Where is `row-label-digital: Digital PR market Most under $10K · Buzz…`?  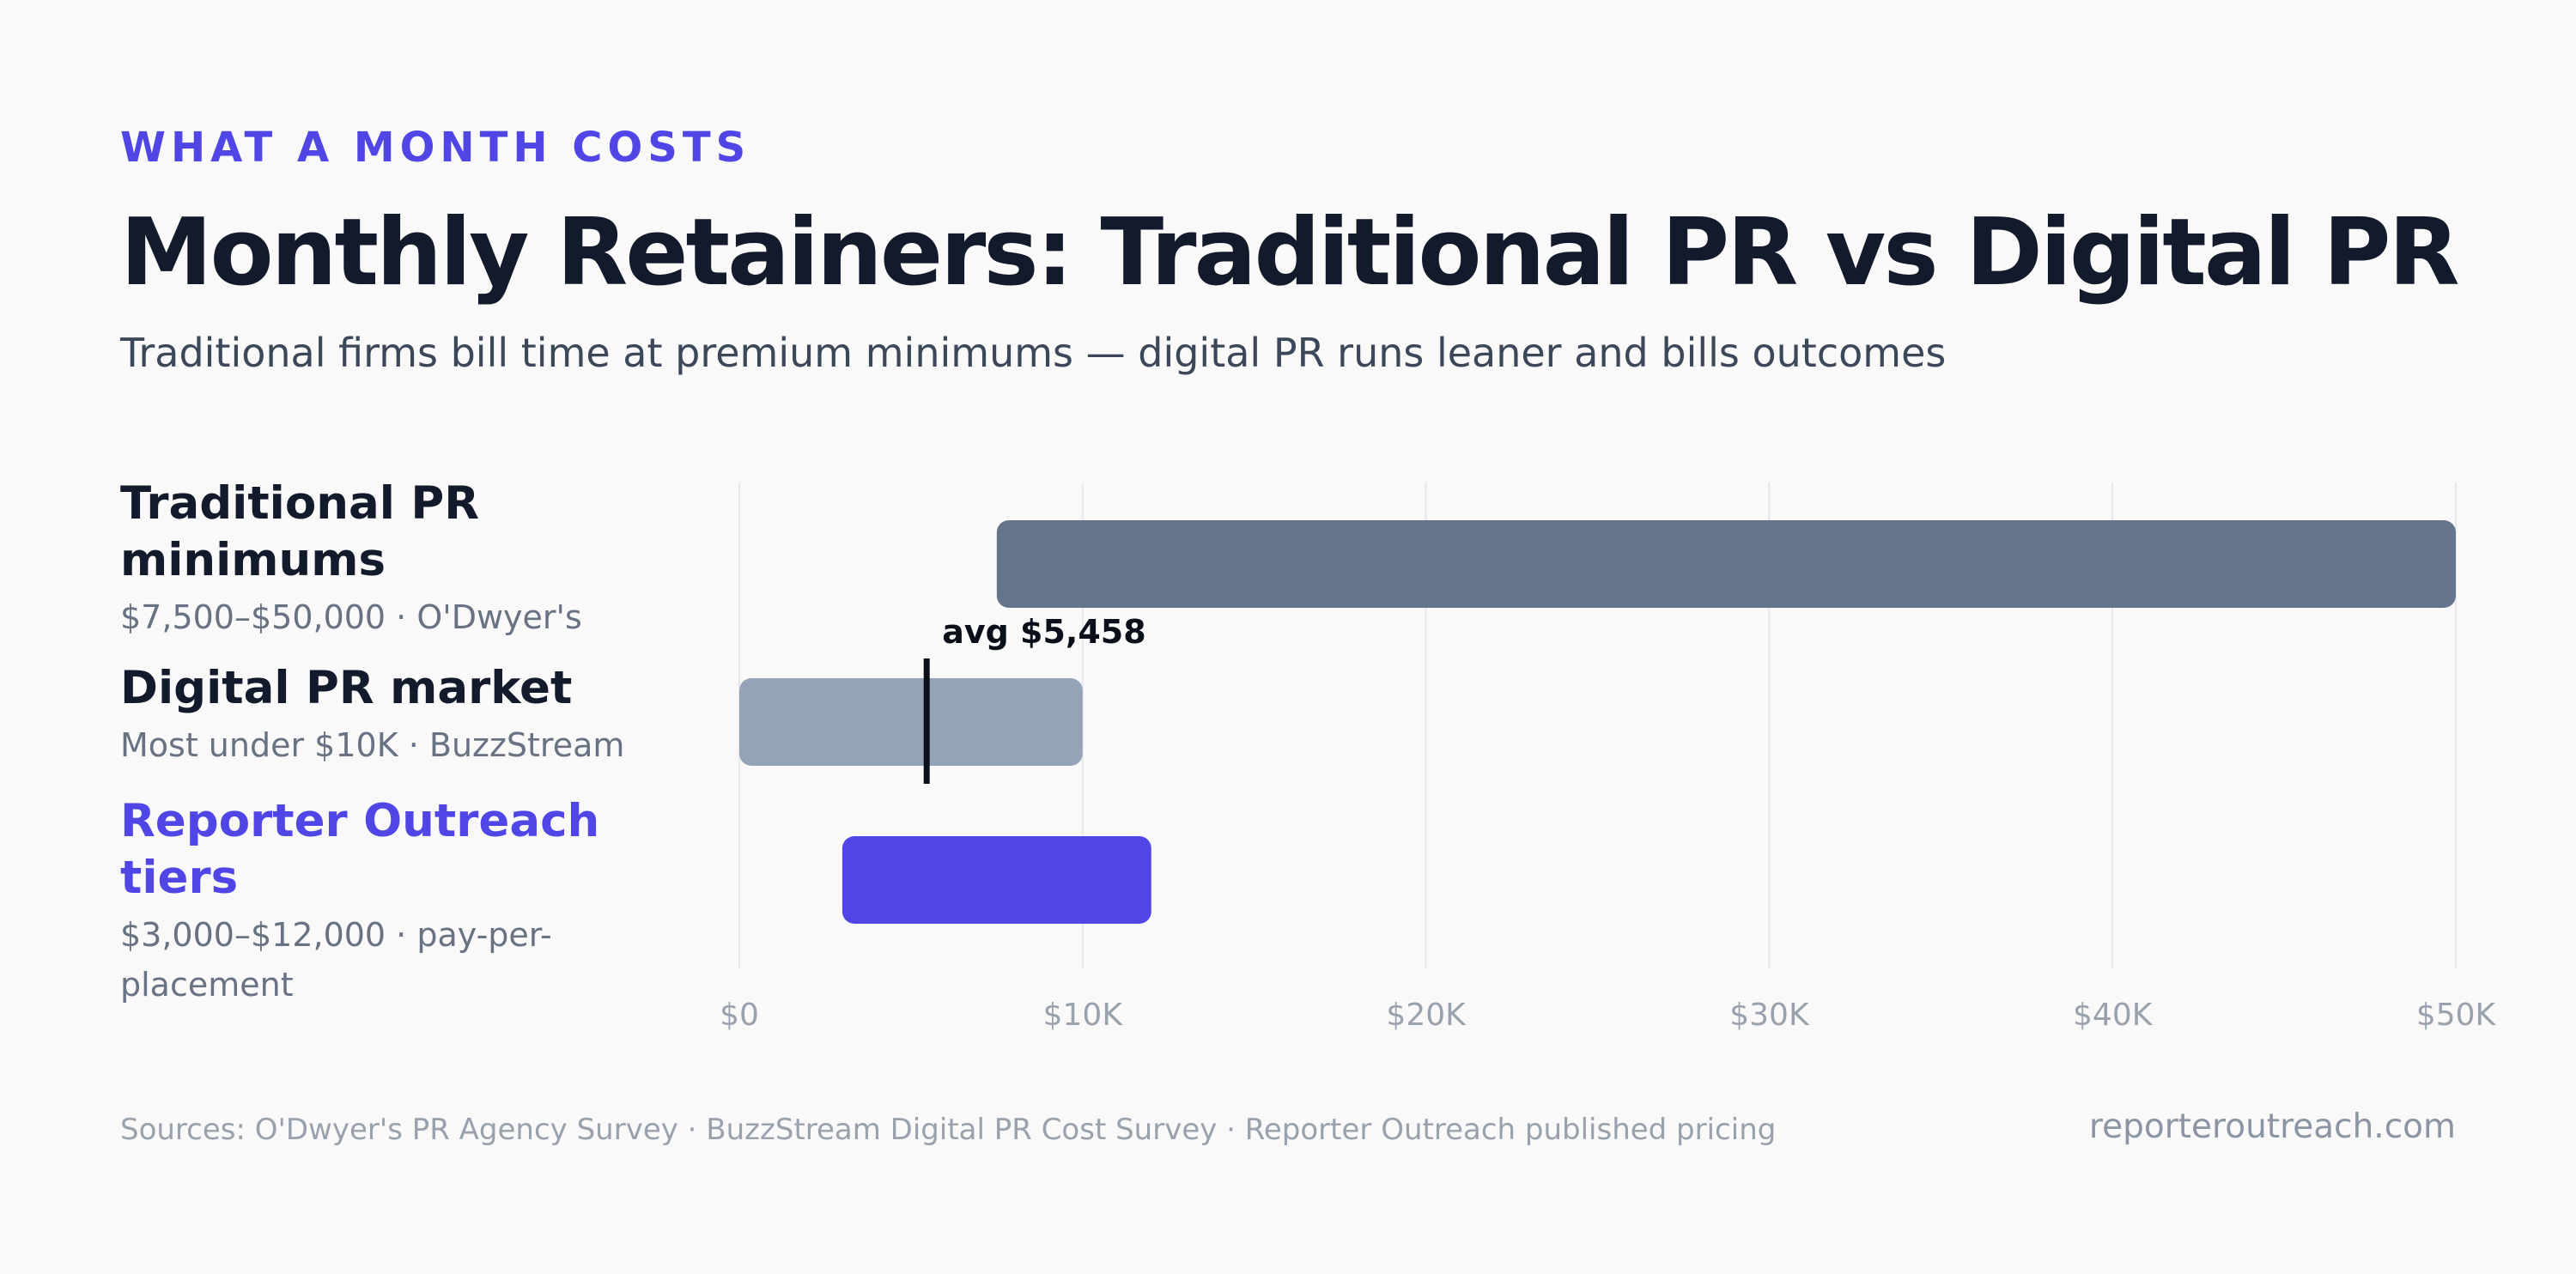
row-label-digital: Digital PR market Most under $10K · Buzz… is located at coordinates (412, 715).